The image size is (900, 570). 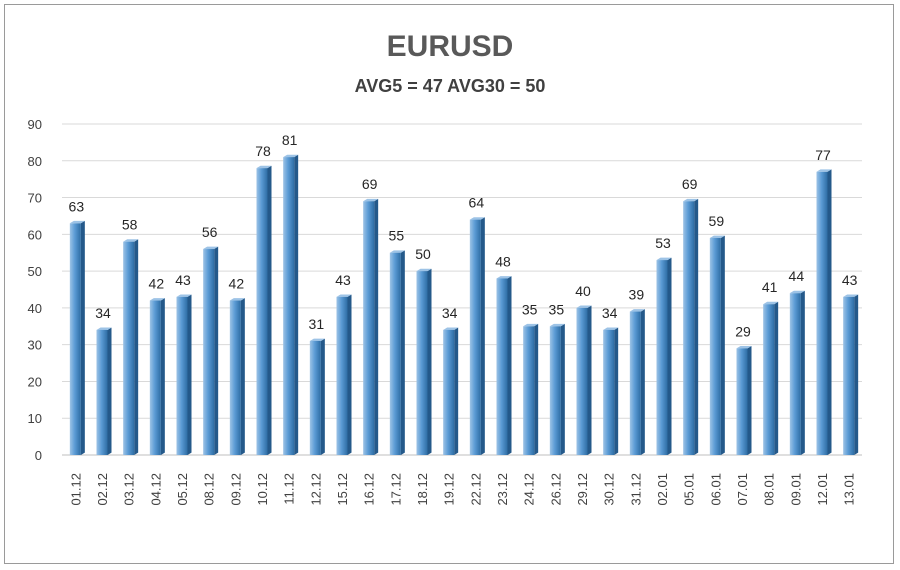 What do you see at coordinates (35, 124) in the screenshot?
I see `y-tick-label: 90` at bounding box center [35, 124].